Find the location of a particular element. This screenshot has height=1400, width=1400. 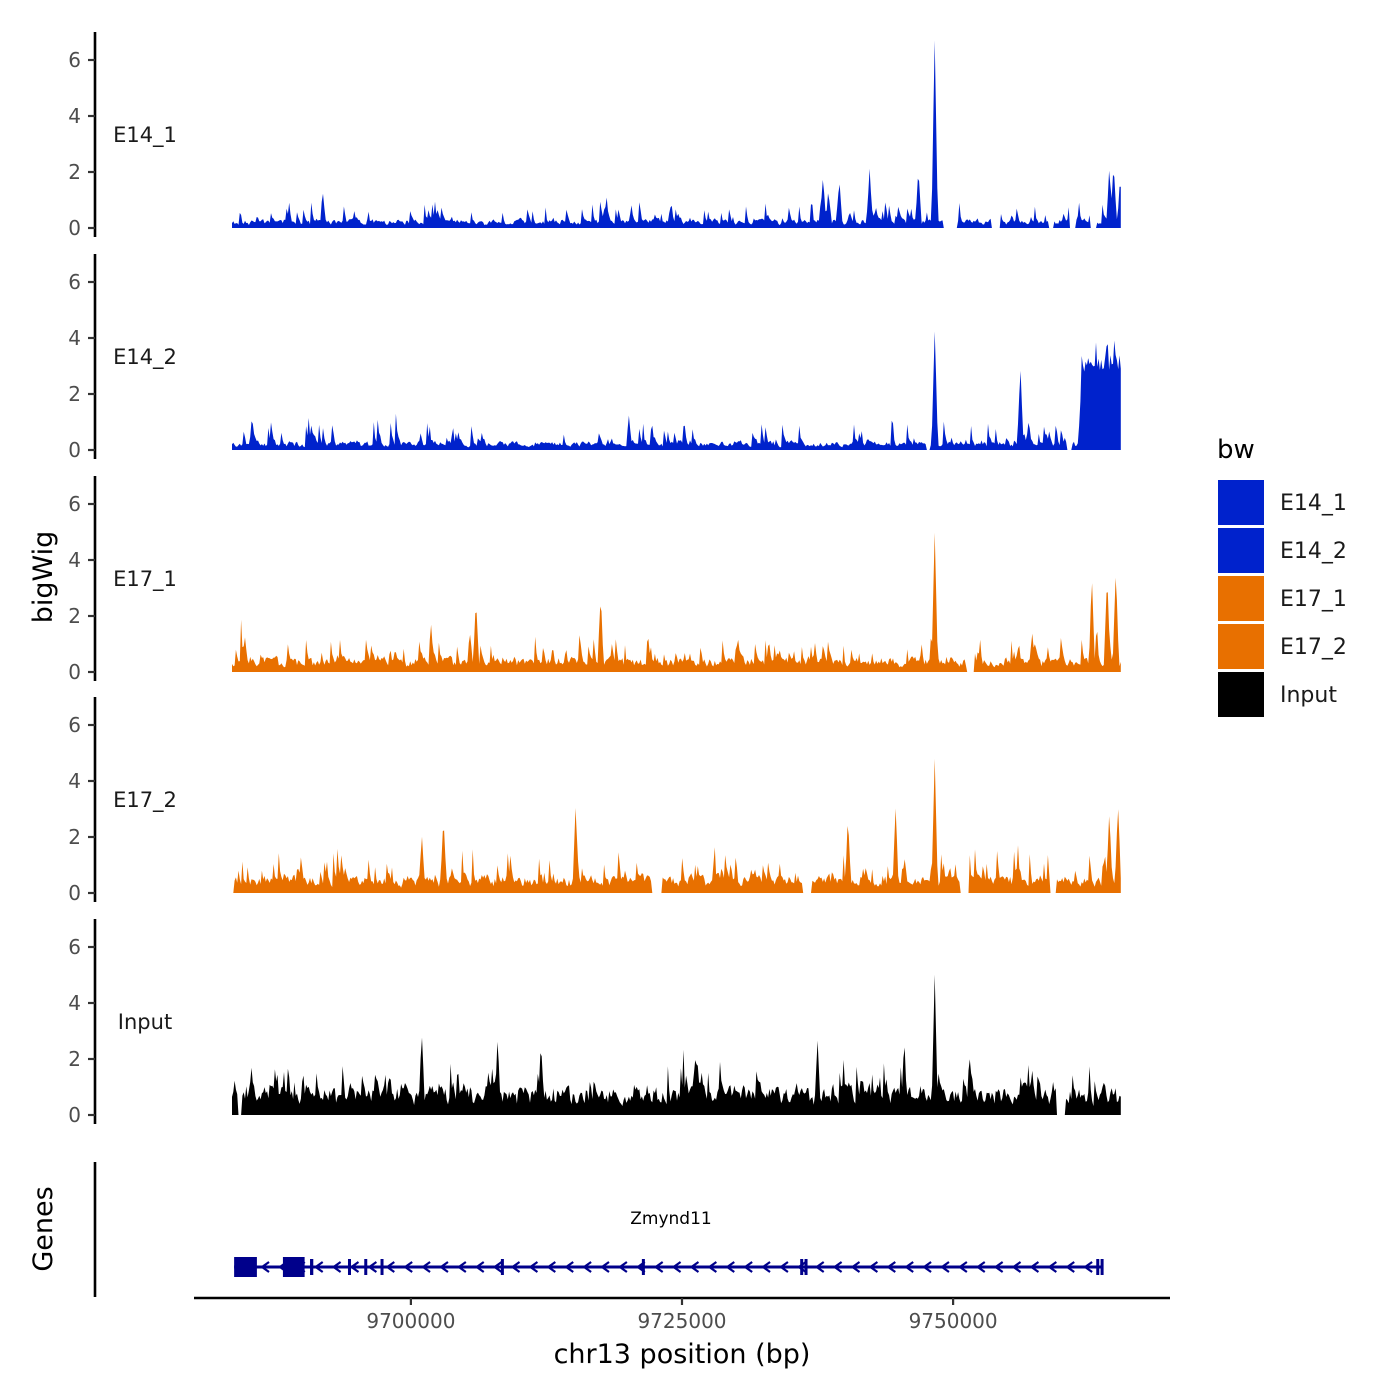

gene-label-zmynd11: Zmynd11 is located at coordinates (670, 1219).